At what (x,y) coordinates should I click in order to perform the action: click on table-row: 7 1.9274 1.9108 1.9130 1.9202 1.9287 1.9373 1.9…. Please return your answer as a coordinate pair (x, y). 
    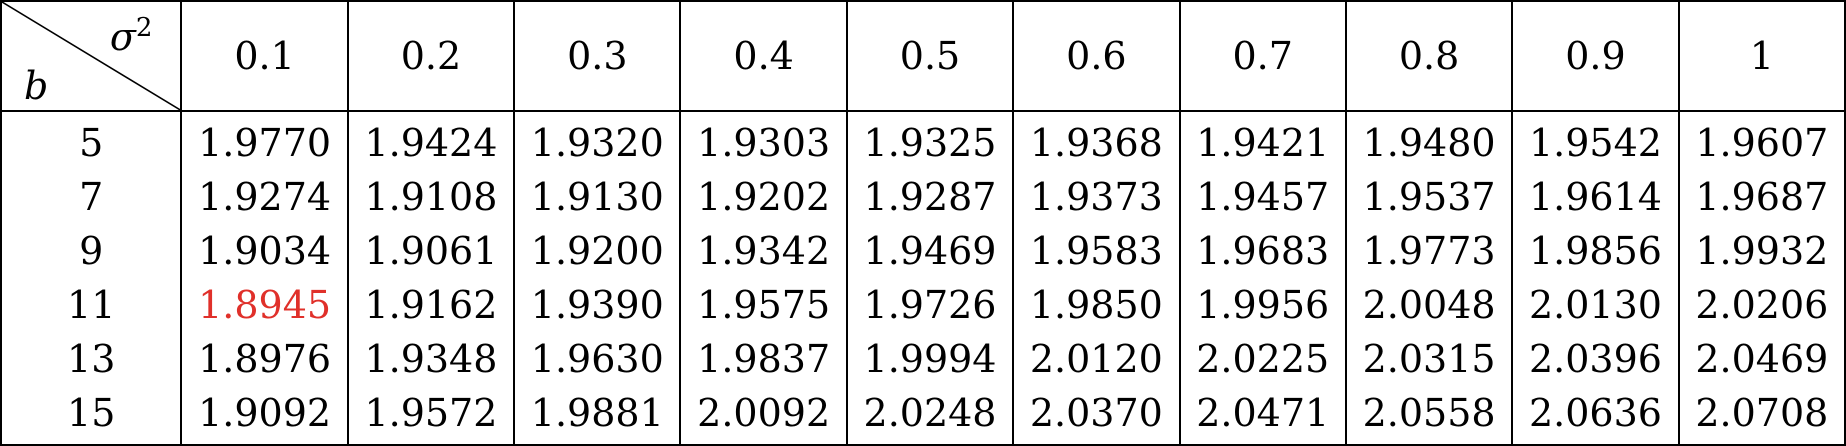
    Looking at the image, I should click on (923, 197).